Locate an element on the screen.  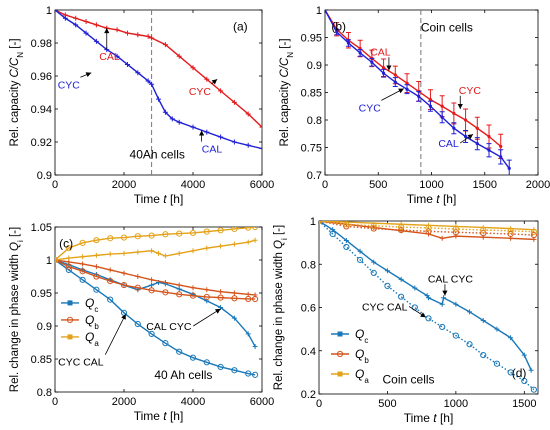
panel-b-annotation-1: CYC is located at coordinates (469, 97).